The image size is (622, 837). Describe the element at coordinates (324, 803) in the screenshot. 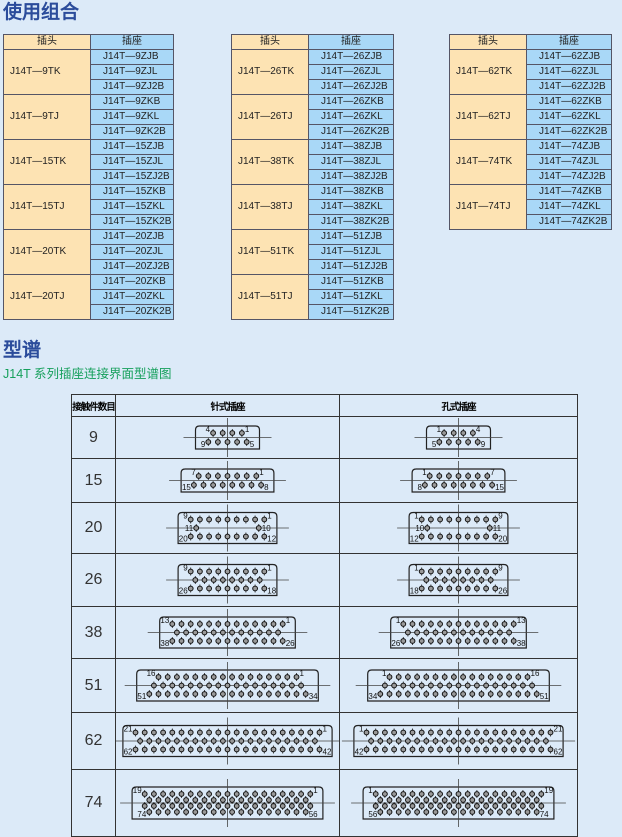

I see `spectrum-row: 74 19 1 74 56 1 19 56 74` at that location.